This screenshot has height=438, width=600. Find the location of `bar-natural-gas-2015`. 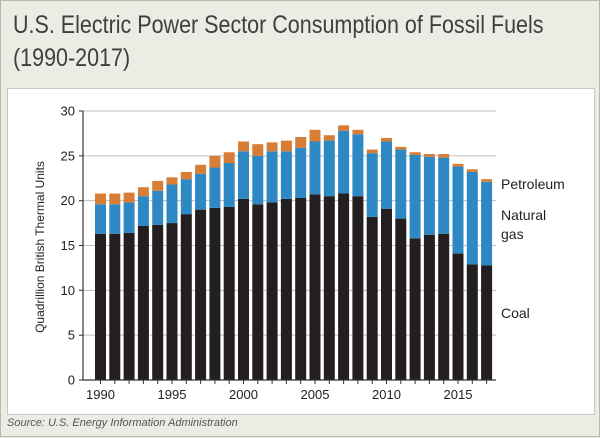

bar-natural-gas-2015 is located at coordinates (458, 210).